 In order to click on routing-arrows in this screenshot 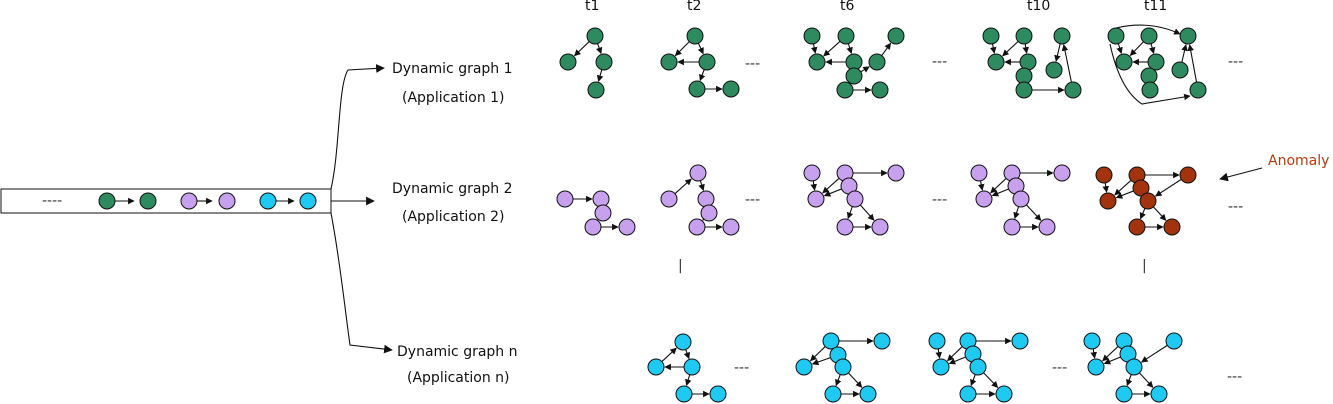, I will do `click(361, 209)`.